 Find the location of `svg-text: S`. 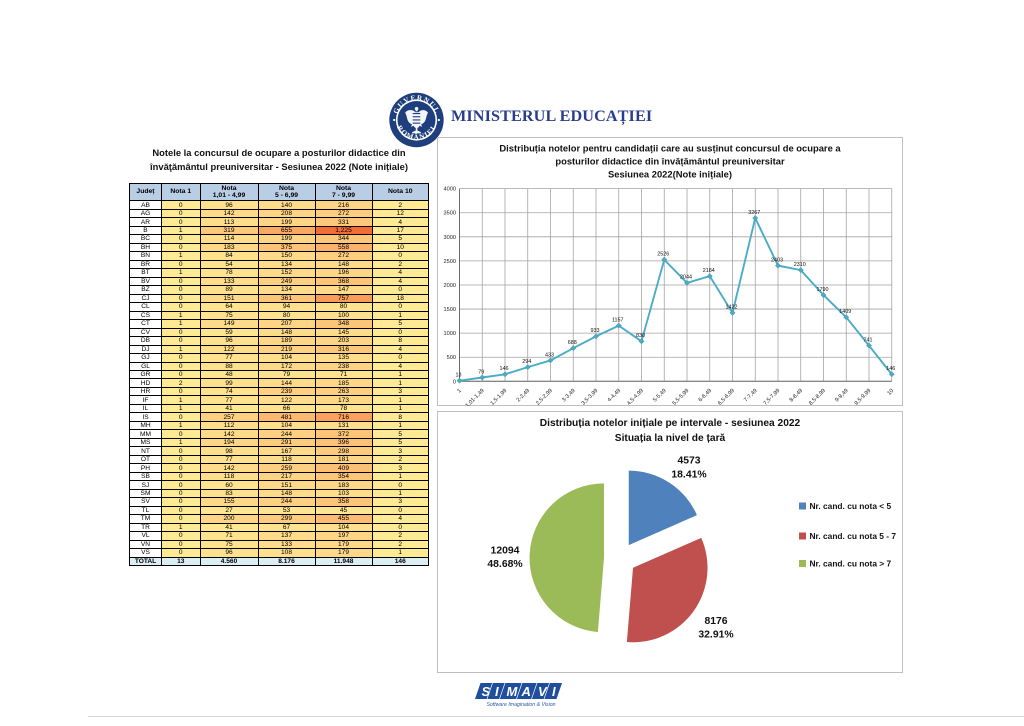

svg-text: S is located at coordinates (486, 691).